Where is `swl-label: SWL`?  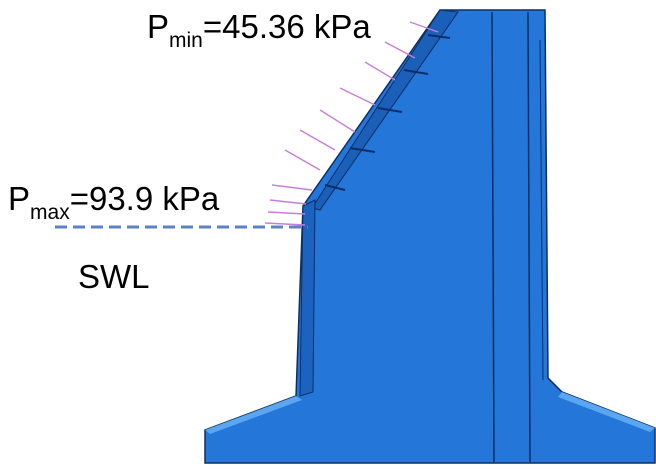 swl-label: SWL is located at coordinates (114, 276).